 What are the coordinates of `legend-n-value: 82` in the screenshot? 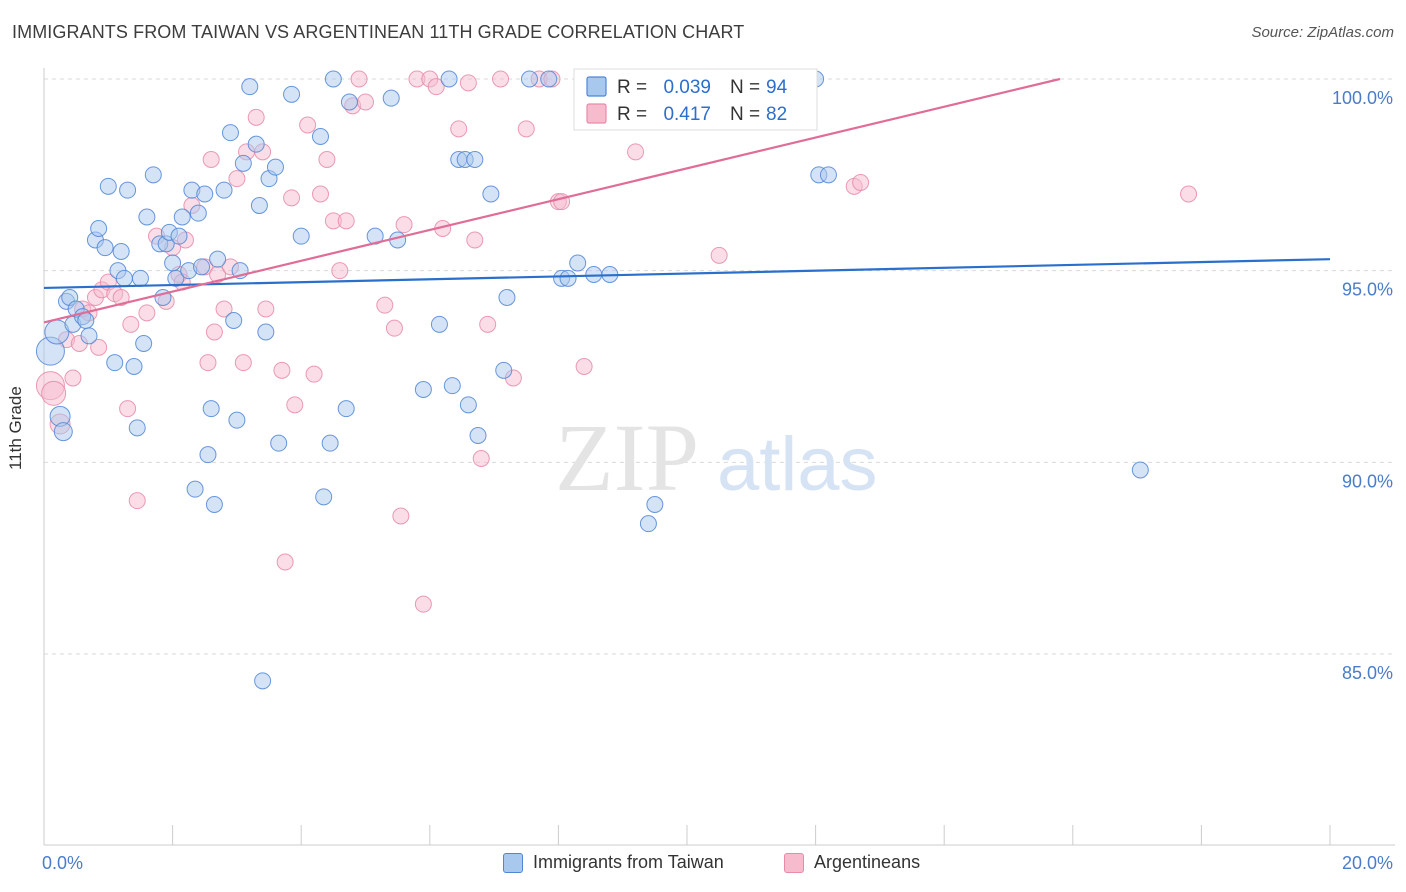 It's located at (776, 114).